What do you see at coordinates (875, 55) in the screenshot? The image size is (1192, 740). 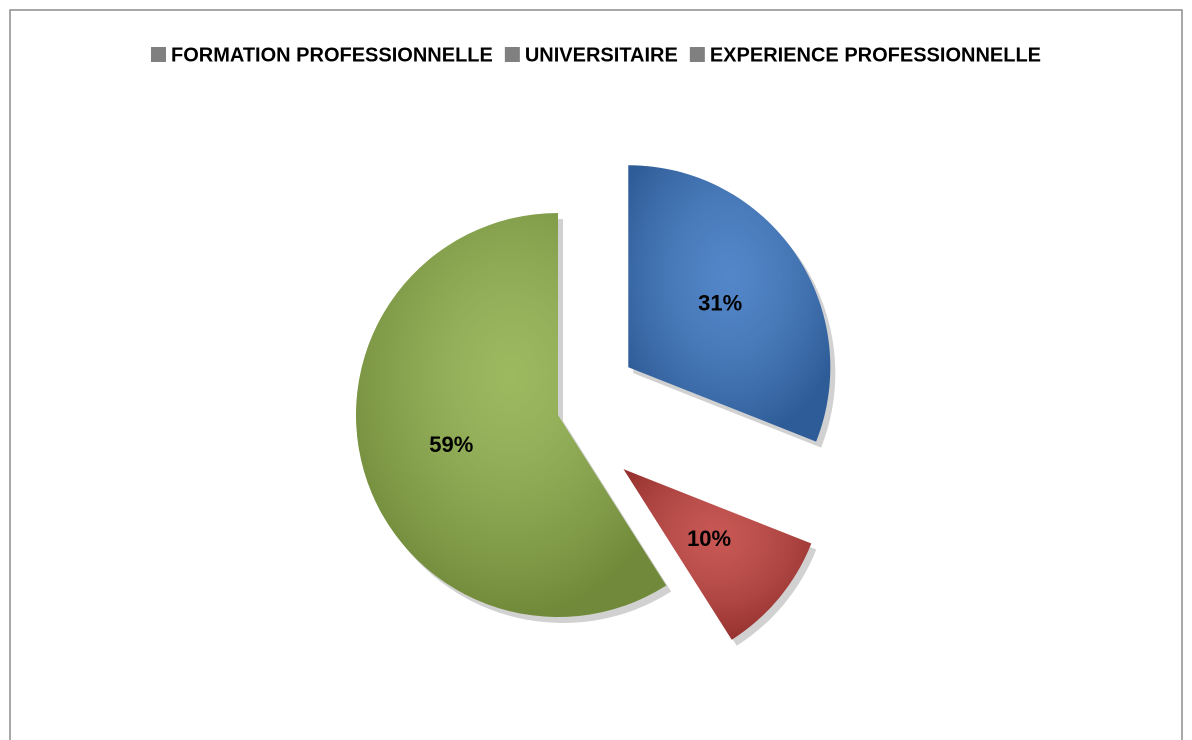 I see `legend-label: EXPERIENCE PROFESSIONNELLE` at bounding box center [875, 55].